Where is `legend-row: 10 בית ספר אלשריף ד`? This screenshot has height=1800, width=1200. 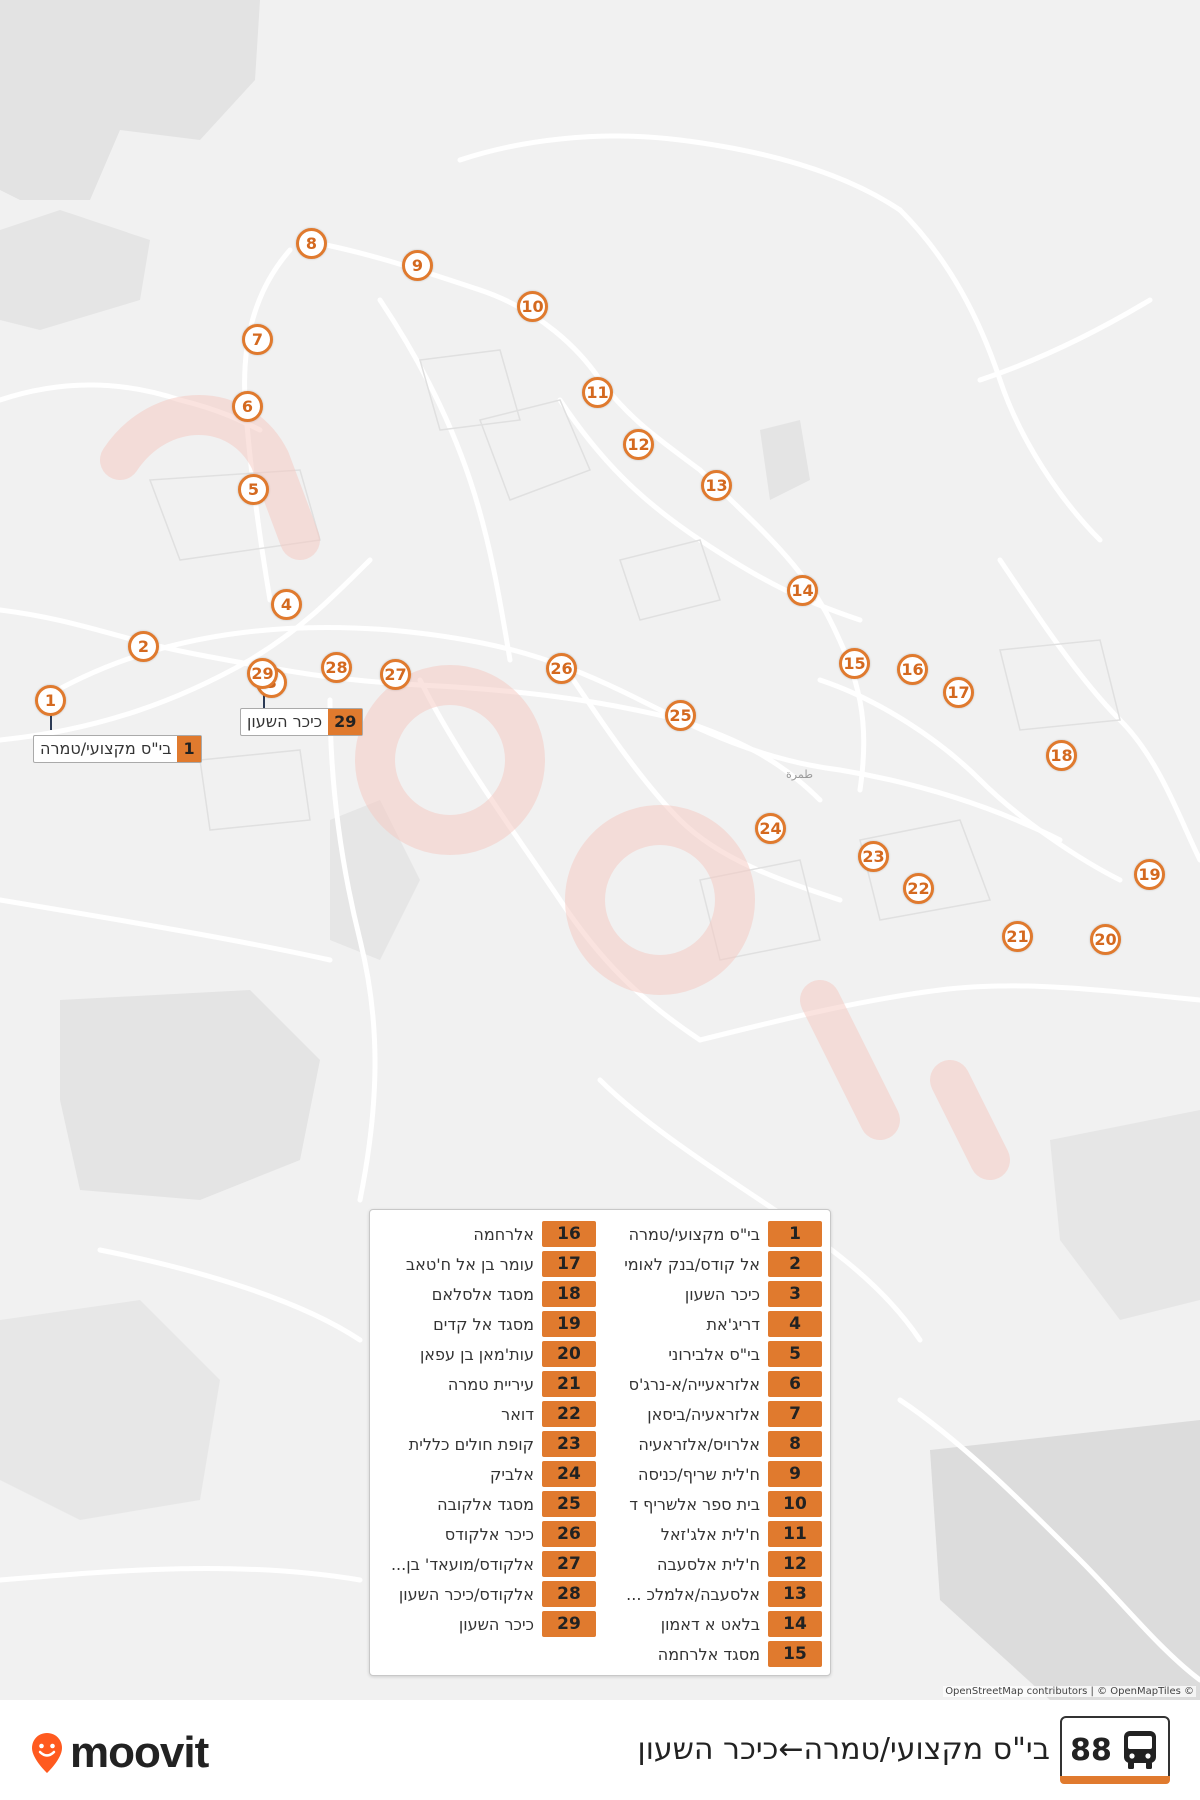
legend-row: 10 בית ספר אלשריף ד is located at coordinates (716, 1504).